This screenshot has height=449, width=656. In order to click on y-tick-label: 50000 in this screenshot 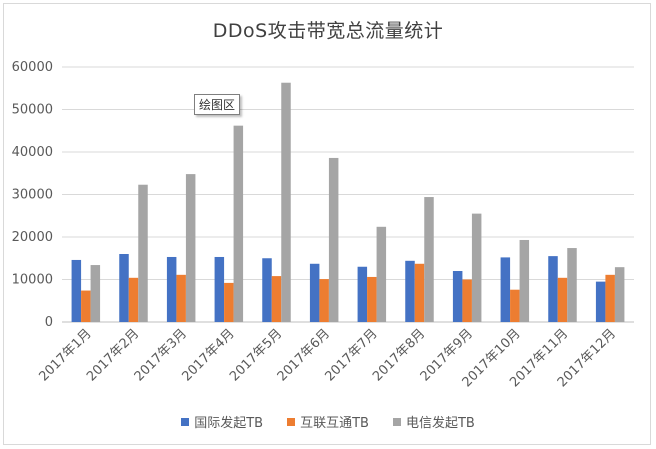, I will do `click(32, 110)`.